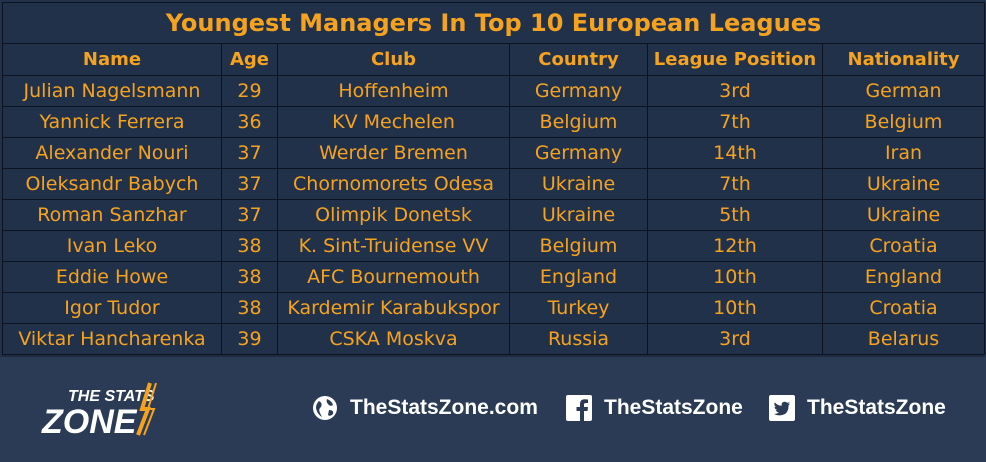 This screenshot has width=986, height=462. What do you see at coordinates (393, 339) in the screenshot?
I see `cell-club: CSKA Moskva` at bounding box center [393, 339].